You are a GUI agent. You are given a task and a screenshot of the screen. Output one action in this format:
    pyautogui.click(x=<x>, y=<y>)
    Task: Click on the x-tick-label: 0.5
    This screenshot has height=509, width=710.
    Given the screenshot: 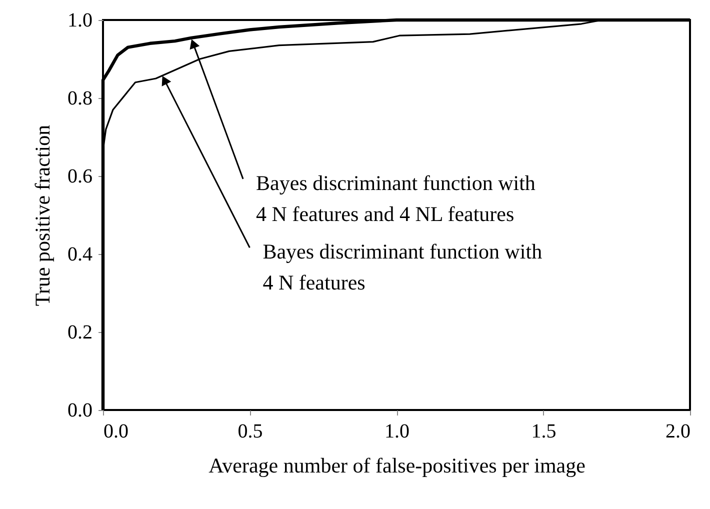 What is the action you would take?
    pyautogui.click(x=250, y=431)
    